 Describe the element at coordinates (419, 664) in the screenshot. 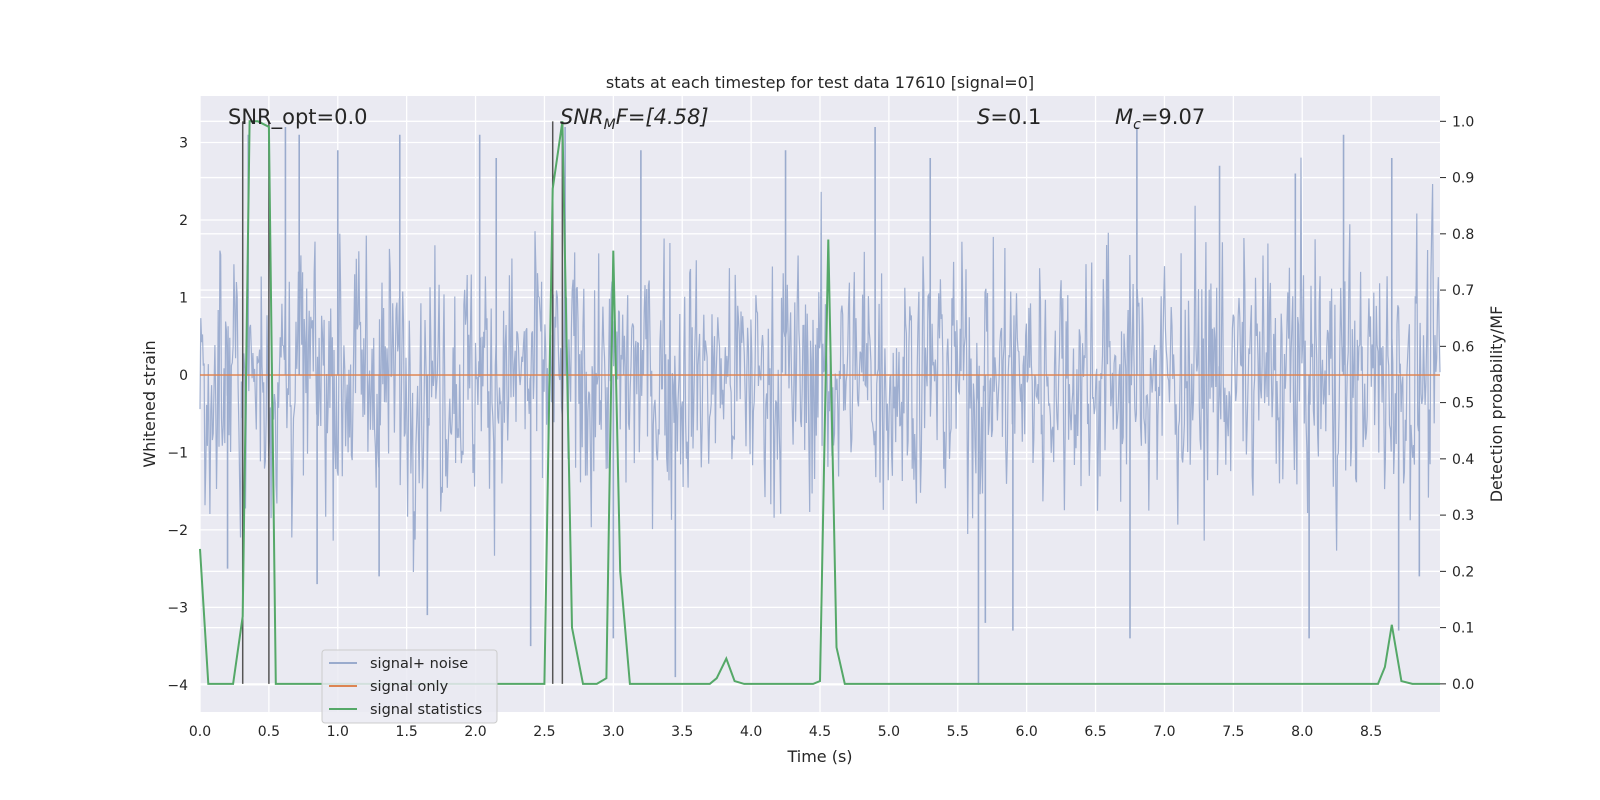

I see `legend-label-signal-noise: signal+ noise` at that location.